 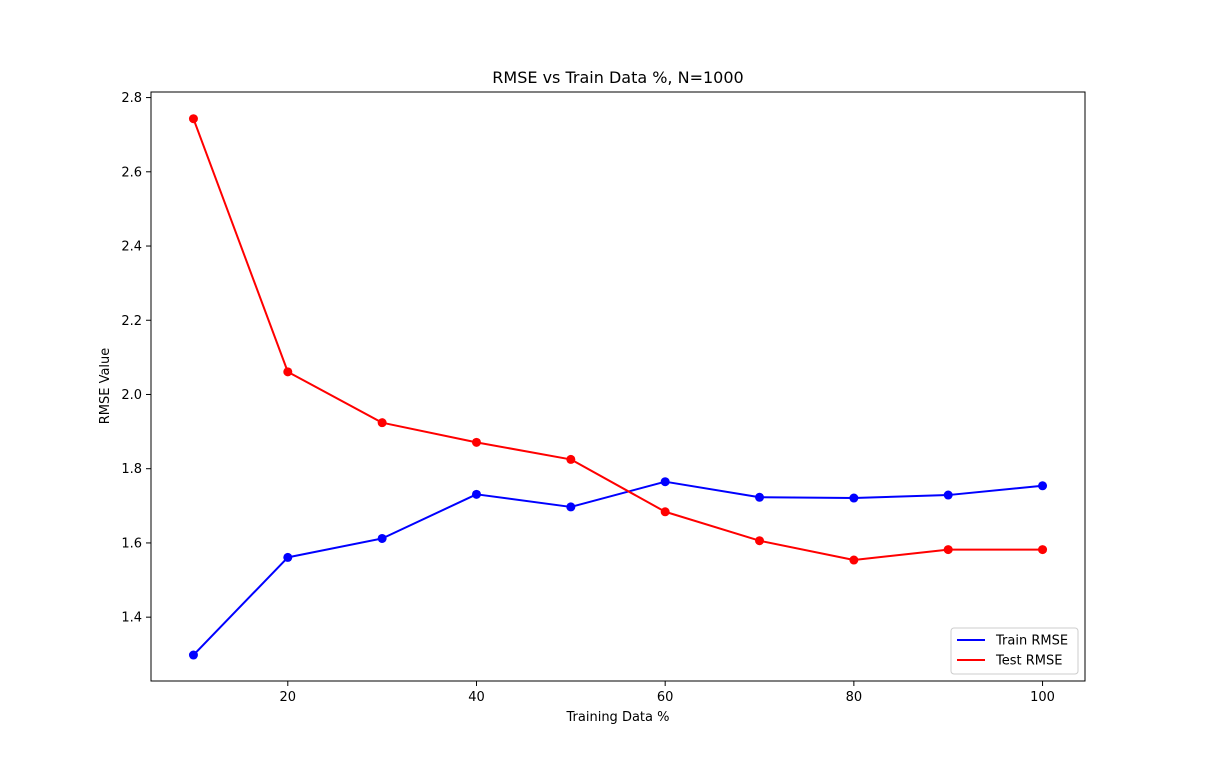 What do you see at coordinates (131, 172) in the screenshot?
I see `y-tick-label: 2.6` at bounding box center [131, 172].